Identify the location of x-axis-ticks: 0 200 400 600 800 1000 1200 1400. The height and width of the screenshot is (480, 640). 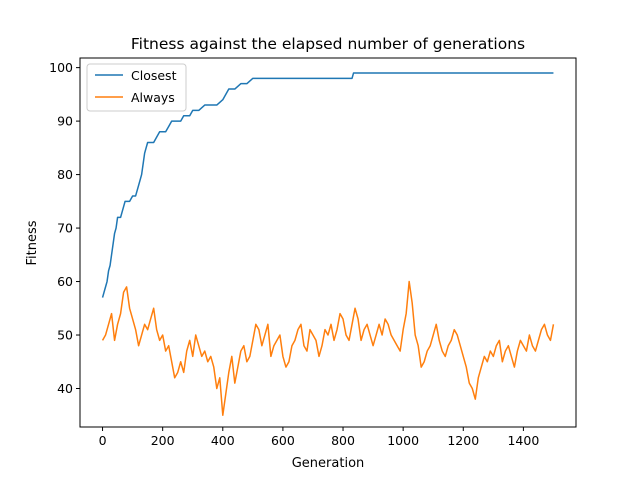
(319, 437).